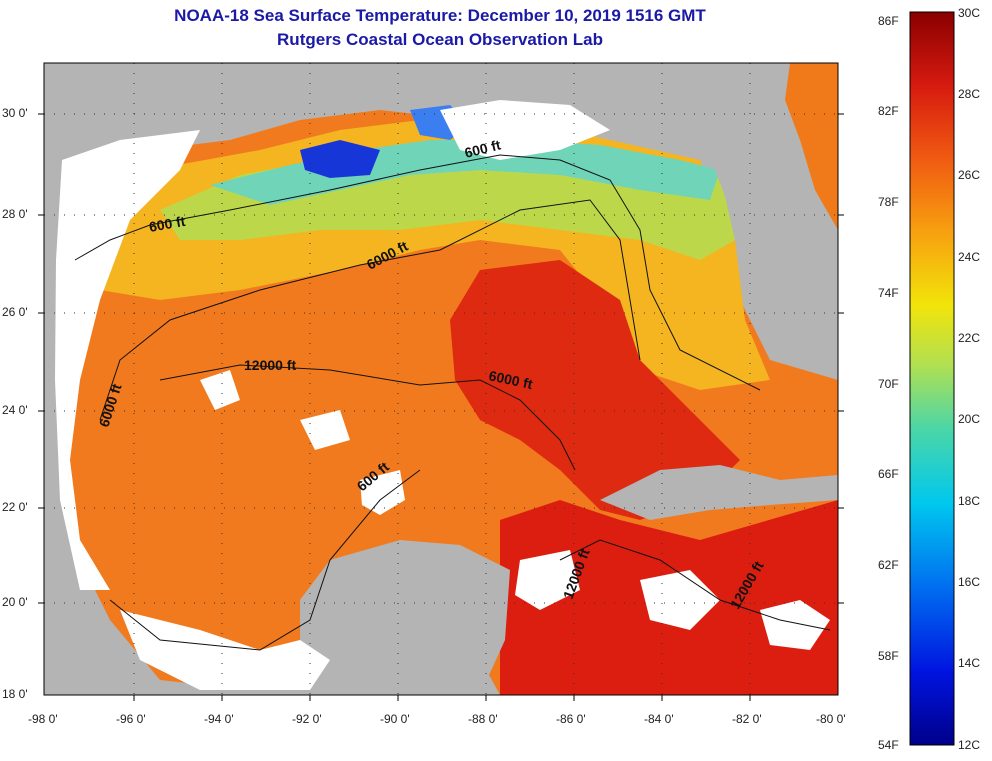 Image resolution: width=992 pixels, height=761 pixels. Describe the element at coordinates (483, 719) in the screenshot. I see `lon-label: -88 0'` at that location.